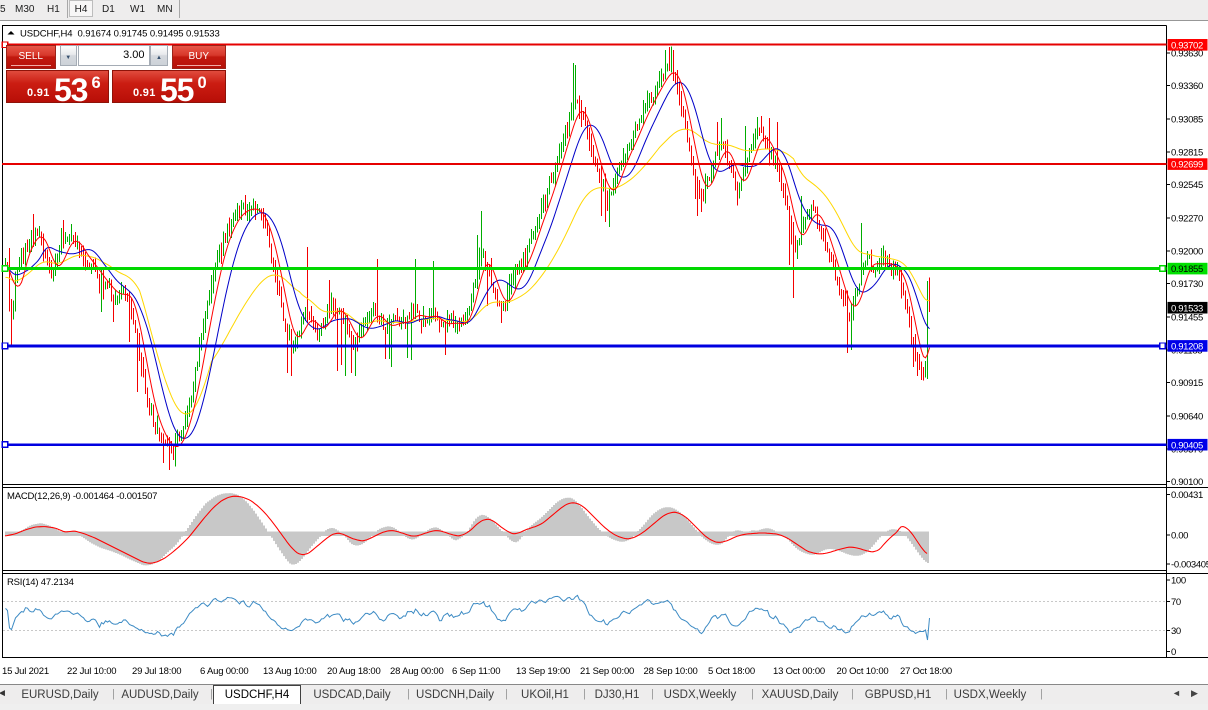 This screenshot has height=710, width=1208. I want to click on svg-text: 13 Aug 10:00, so click(290, 671).